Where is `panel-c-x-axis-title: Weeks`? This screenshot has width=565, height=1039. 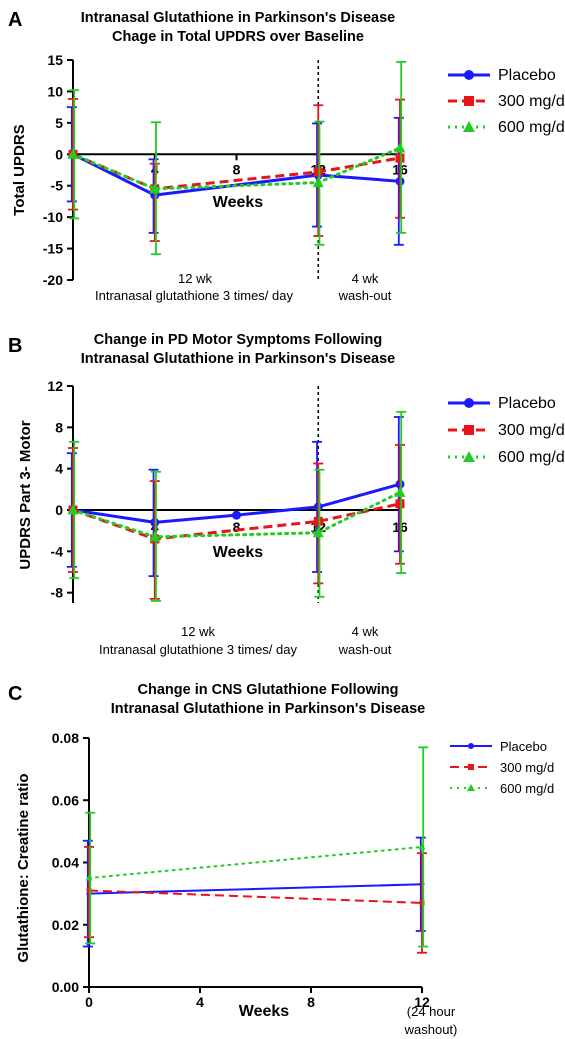 panel-c-x-axis-title: Weeks is located at coordinates (264, 1011).